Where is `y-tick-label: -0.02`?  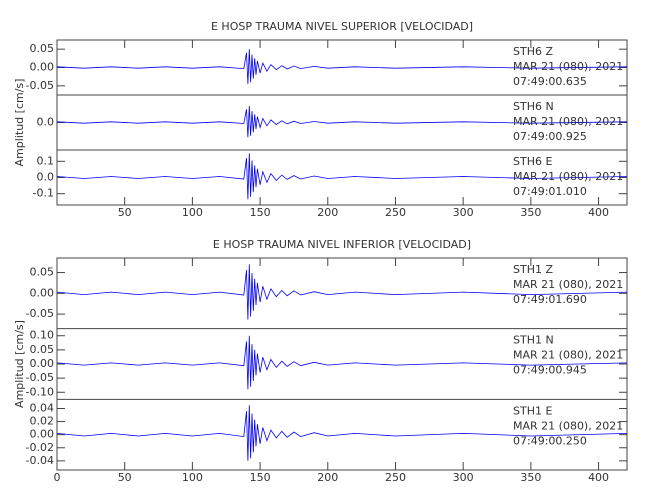
y-tick-label: -0.02 is located at coordinates (40, 447).